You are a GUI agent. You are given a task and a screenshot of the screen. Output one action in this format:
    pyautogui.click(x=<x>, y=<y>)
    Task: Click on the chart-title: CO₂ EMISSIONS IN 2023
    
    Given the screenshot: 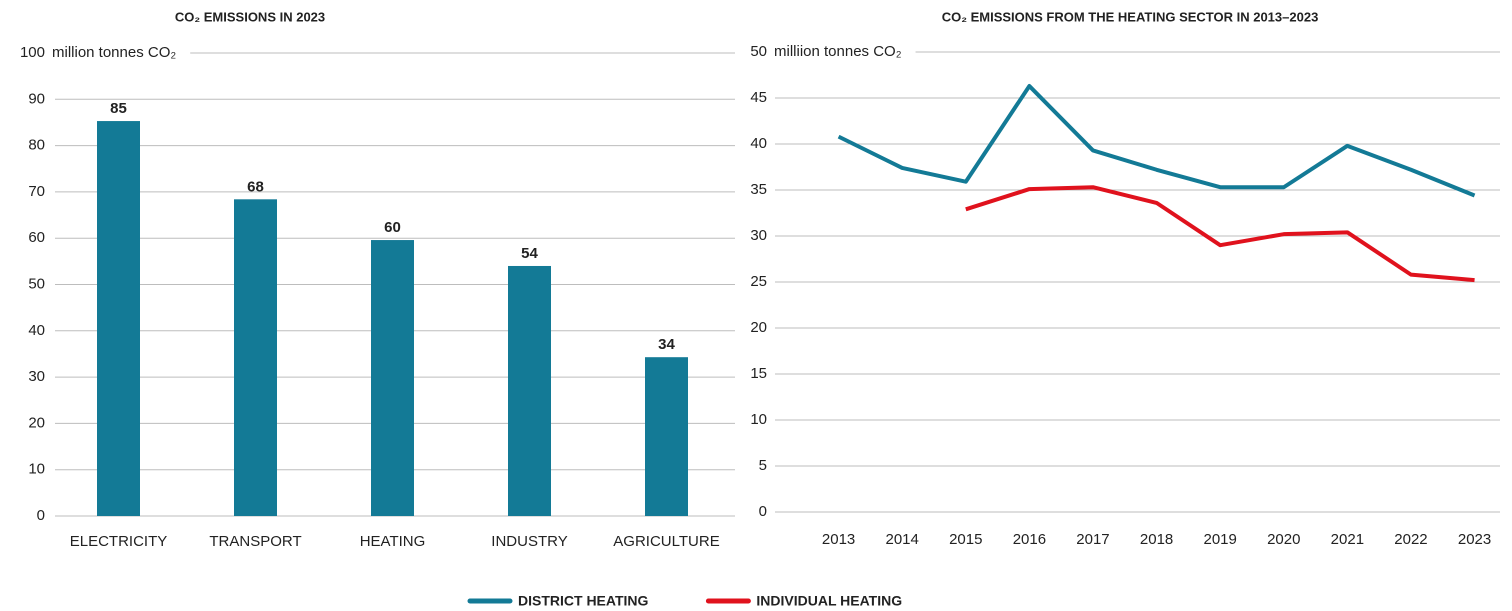 What is the action you would take?
    pyautogui.click(x=250, y=16)
    